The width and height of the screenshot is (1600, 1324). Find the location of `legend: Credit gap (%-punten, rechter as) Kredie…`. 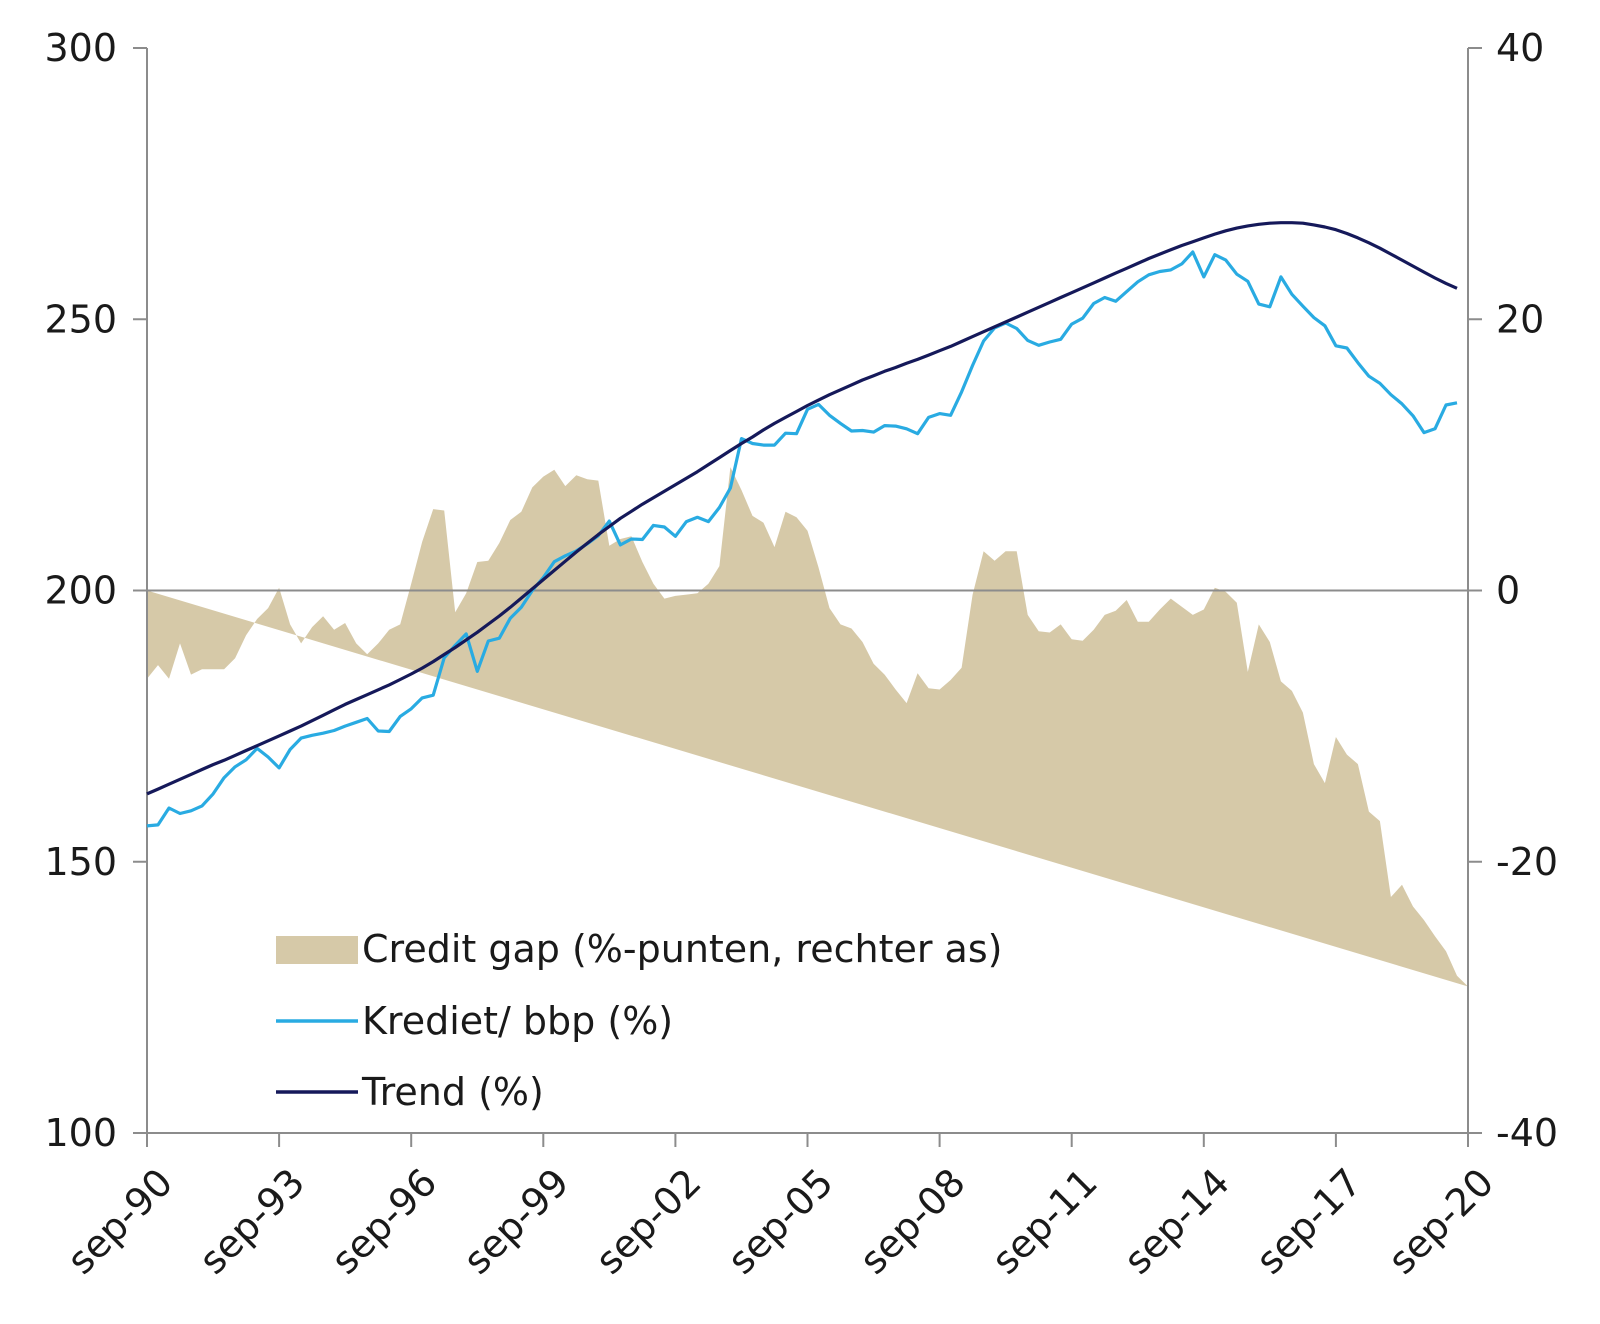

legend: Credit gap (%-punten, rechter as) Kredie… is located at coordinates (639, 1020).